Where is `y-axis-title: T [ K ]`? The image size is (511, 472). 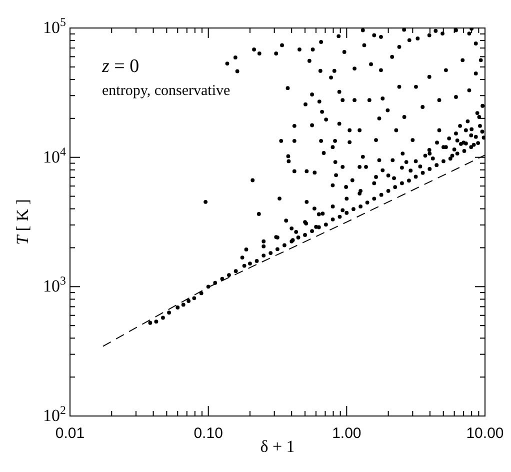
y-axis-title: T [ K ] is located at coordinates (22, 222).